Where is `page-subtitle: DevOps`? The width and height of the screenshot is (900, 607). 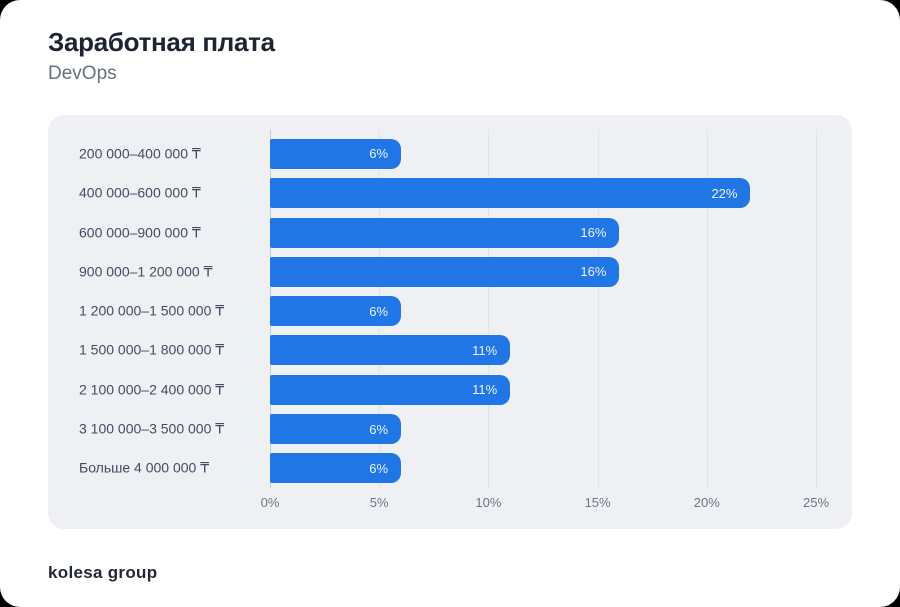 page-subtitle: DevOps is located at coordinates (82, 73).